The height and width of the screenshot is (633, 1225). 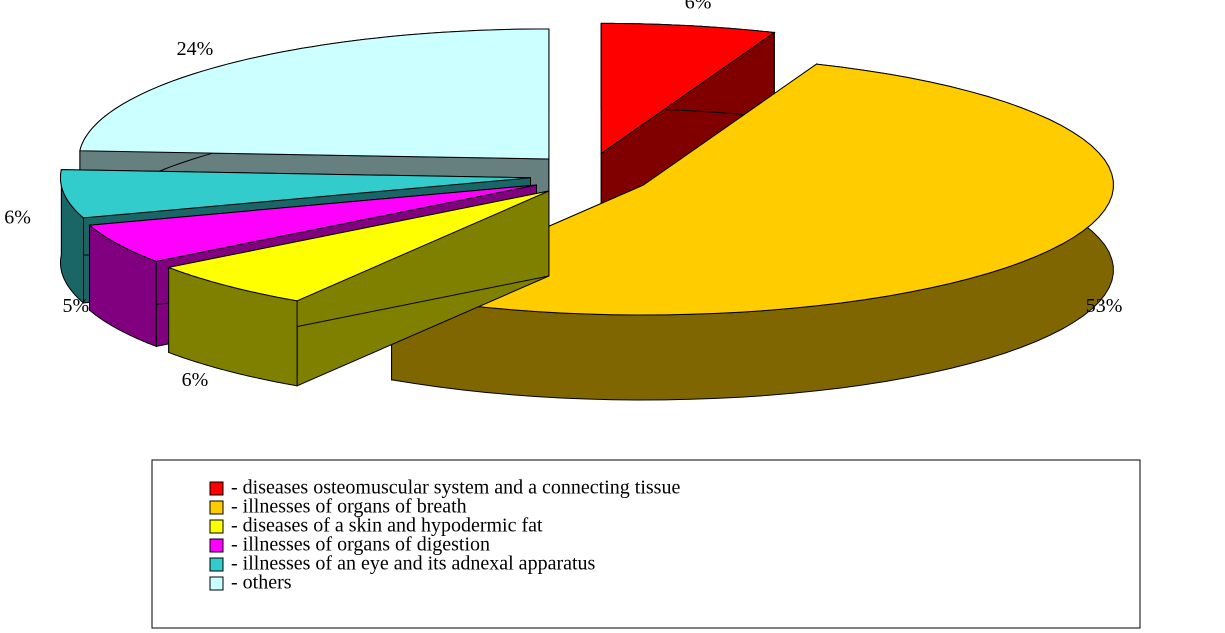 I want to click on data-label: 24%, so click(x=195, y=49).